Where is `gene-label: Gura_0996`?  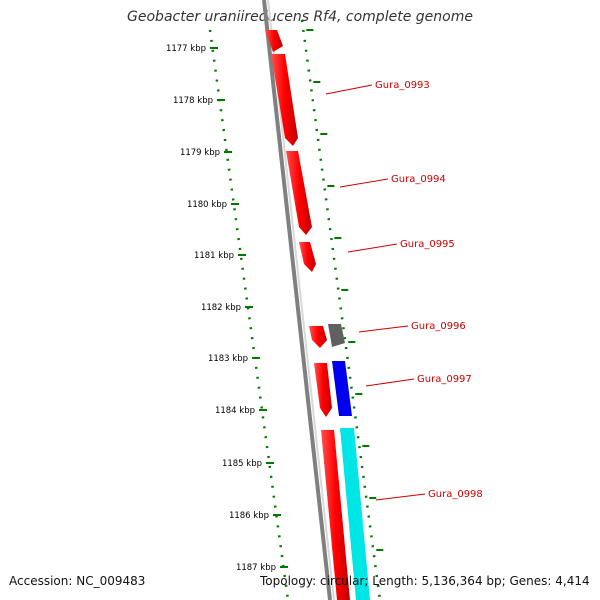
gene-label: Gura_0996 is located at coordinates (438, 326).